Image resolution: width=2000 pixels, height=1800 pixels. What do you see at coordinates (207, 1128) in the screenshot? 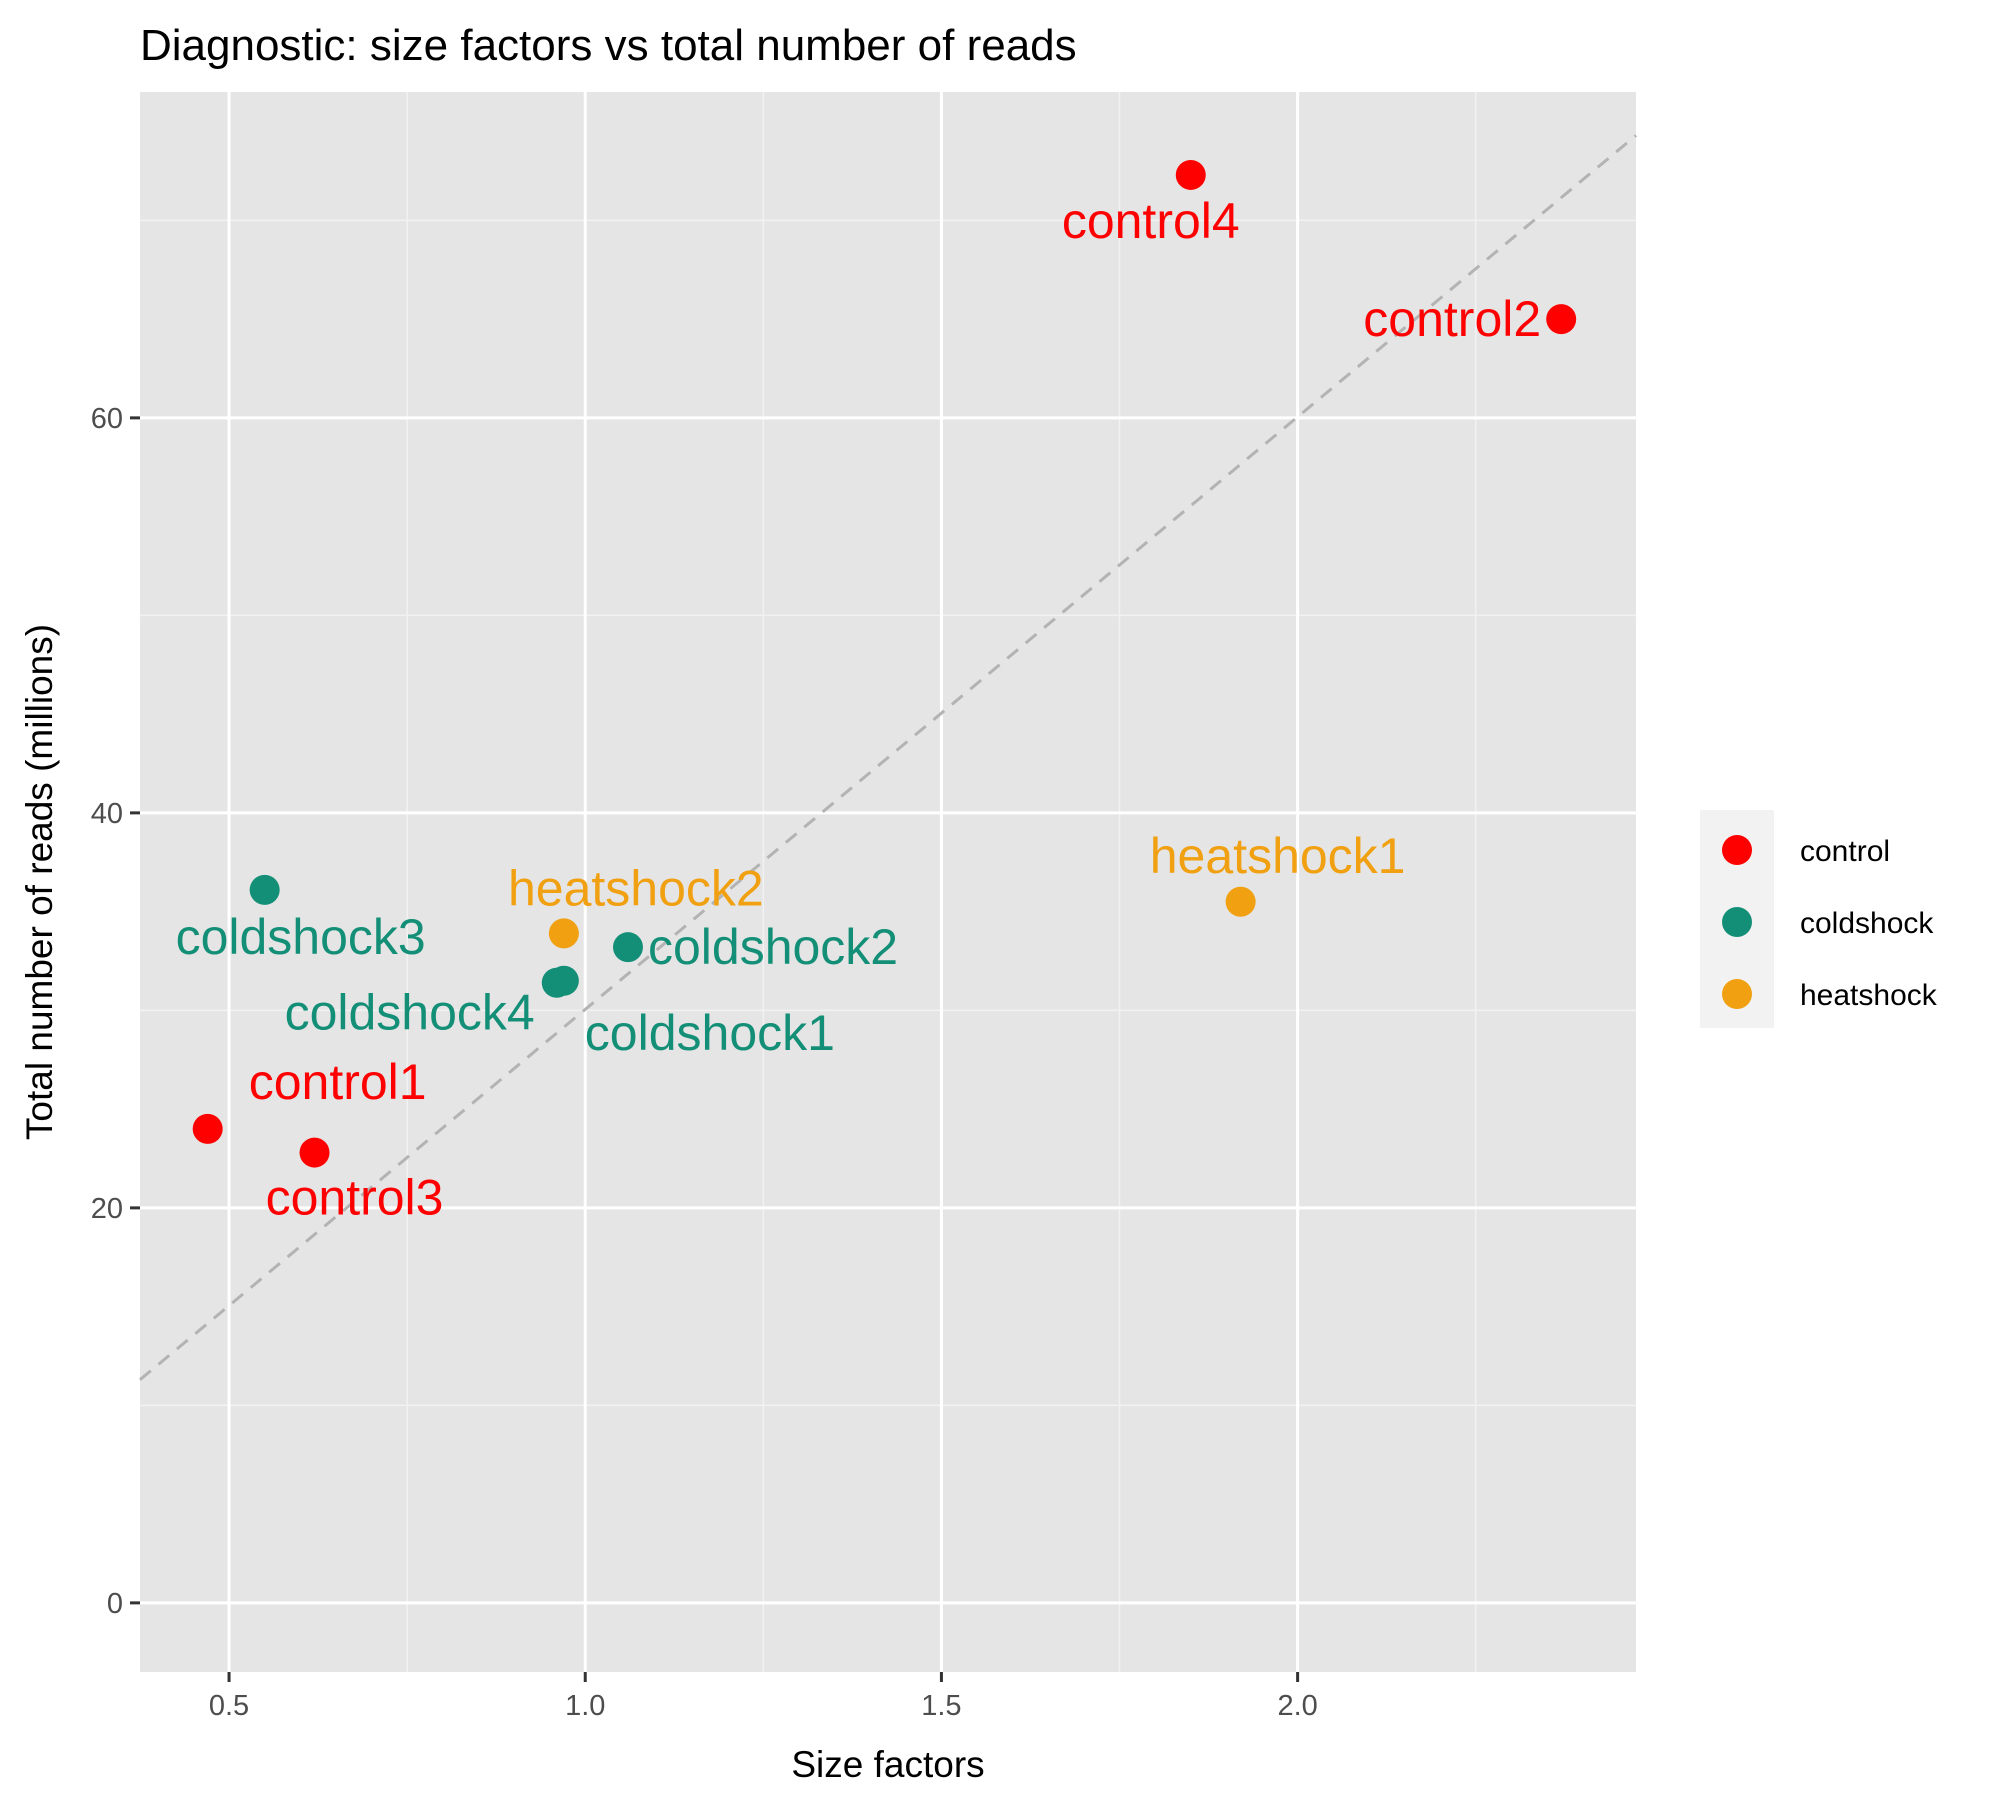
I see `point-control1` at bounding box center [207, 1128].